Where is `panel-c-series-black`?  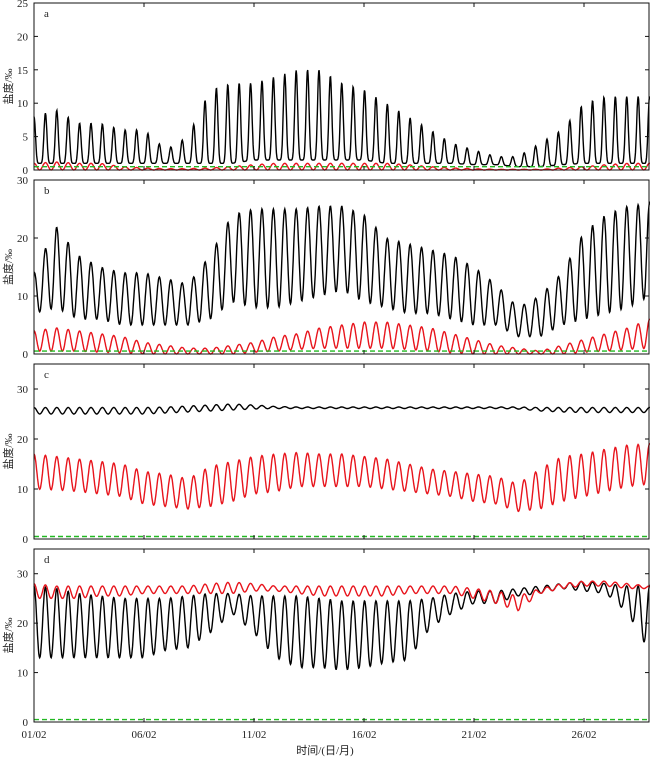 panel-c-series-black is located at coordinates (341, 409).